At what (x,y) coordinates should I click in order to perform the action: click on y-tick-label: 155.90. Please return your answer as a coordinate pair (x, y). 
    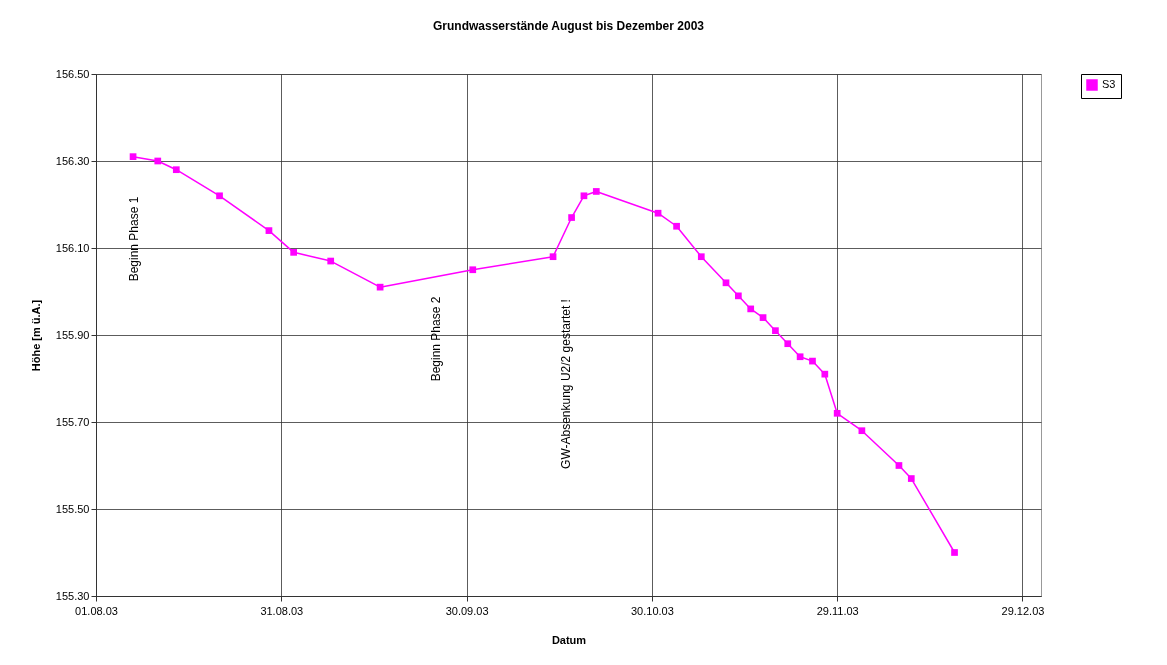
    Looking at the image, I should click on (72, 334).